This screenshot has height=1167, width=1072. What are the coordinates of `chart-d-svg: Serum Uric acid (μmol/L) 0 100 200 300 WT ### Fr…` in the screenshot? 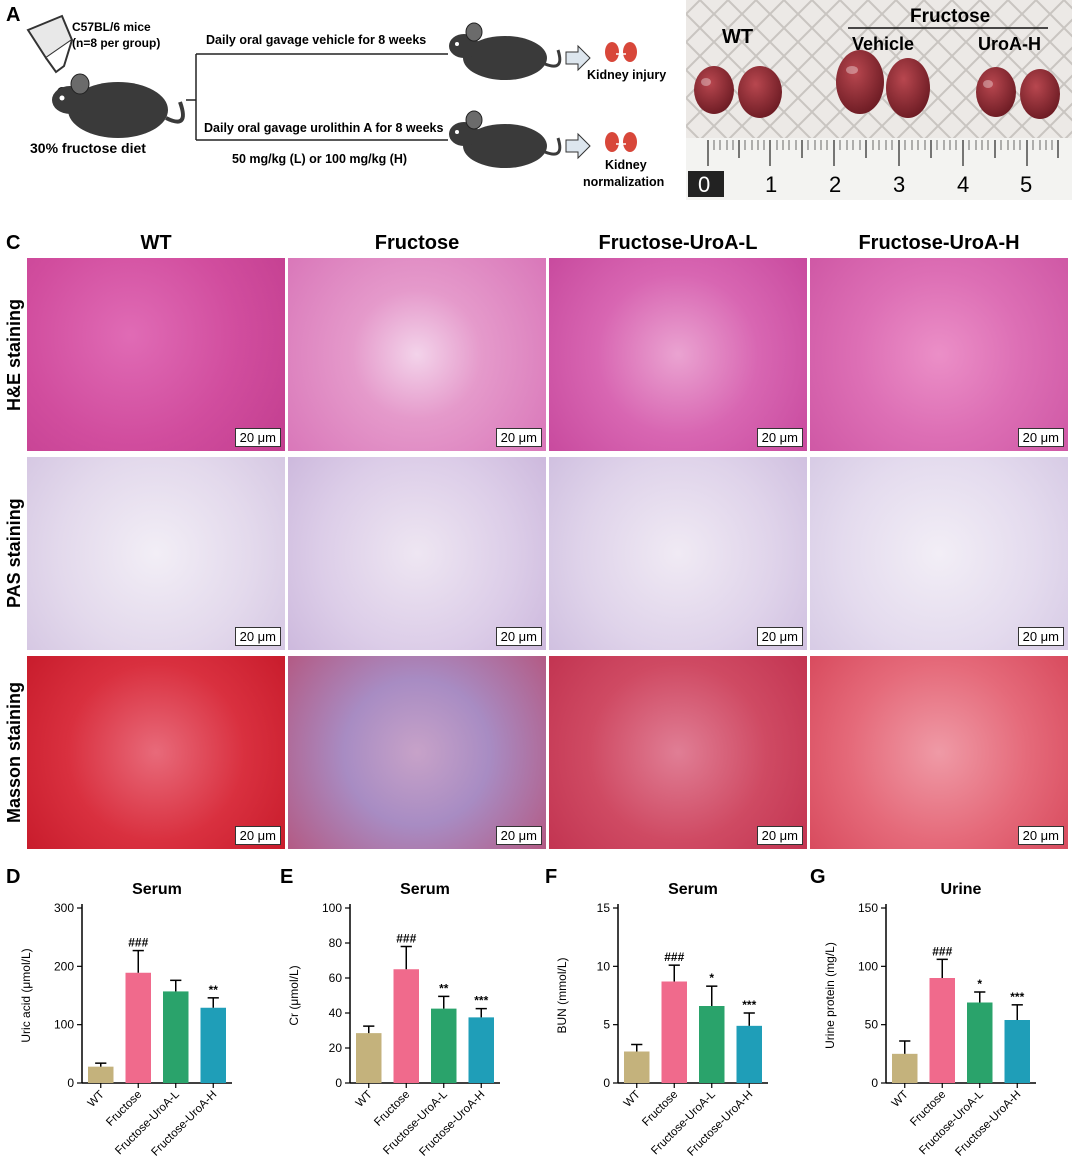 It's located at (125, 1020).